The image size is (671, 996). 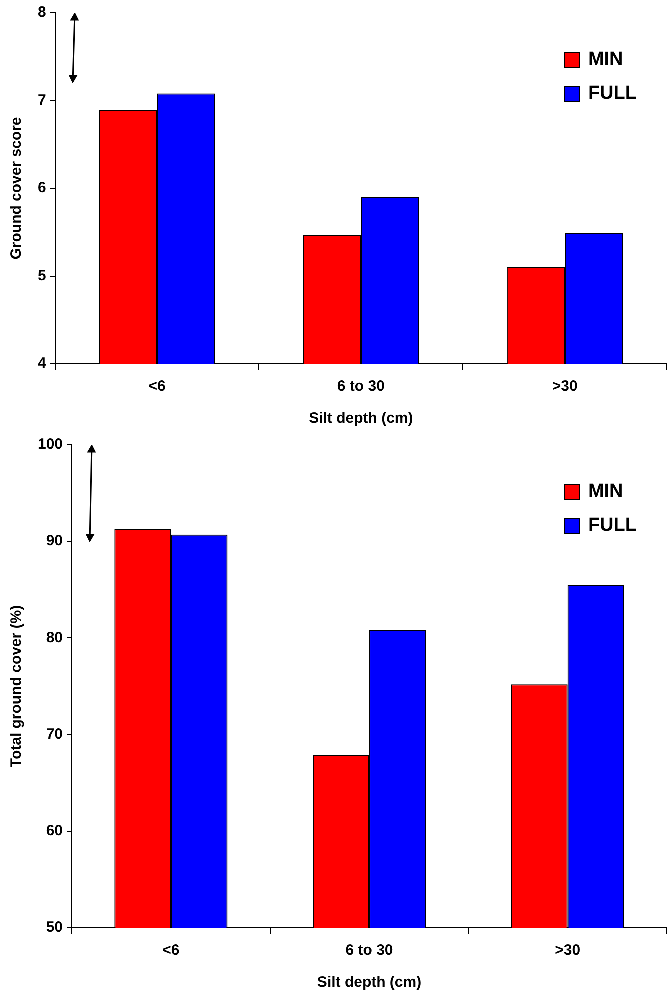 I want to click on y-tick-label: 60, so click(x=55, y=831).